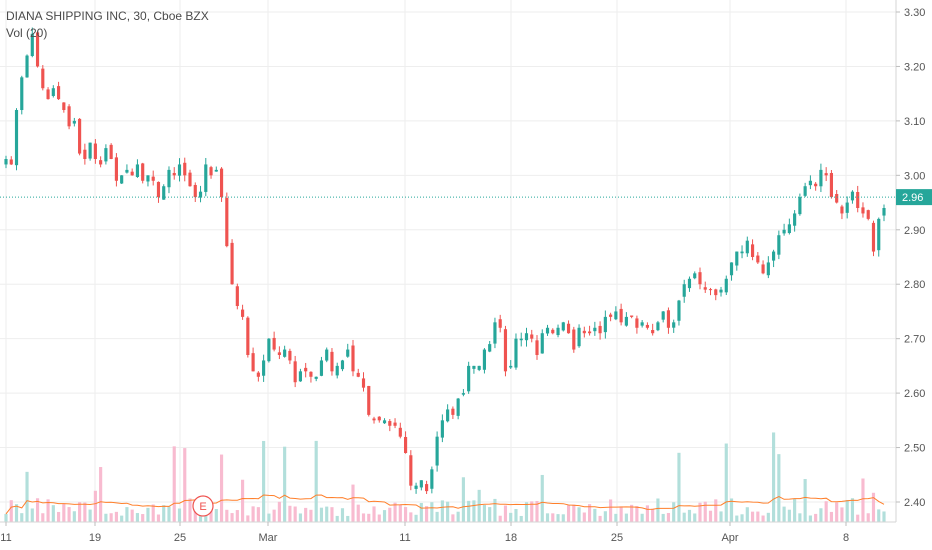 This screenshot has width=932, height=550. I want to click on last-price-badge, so click(914, 197).